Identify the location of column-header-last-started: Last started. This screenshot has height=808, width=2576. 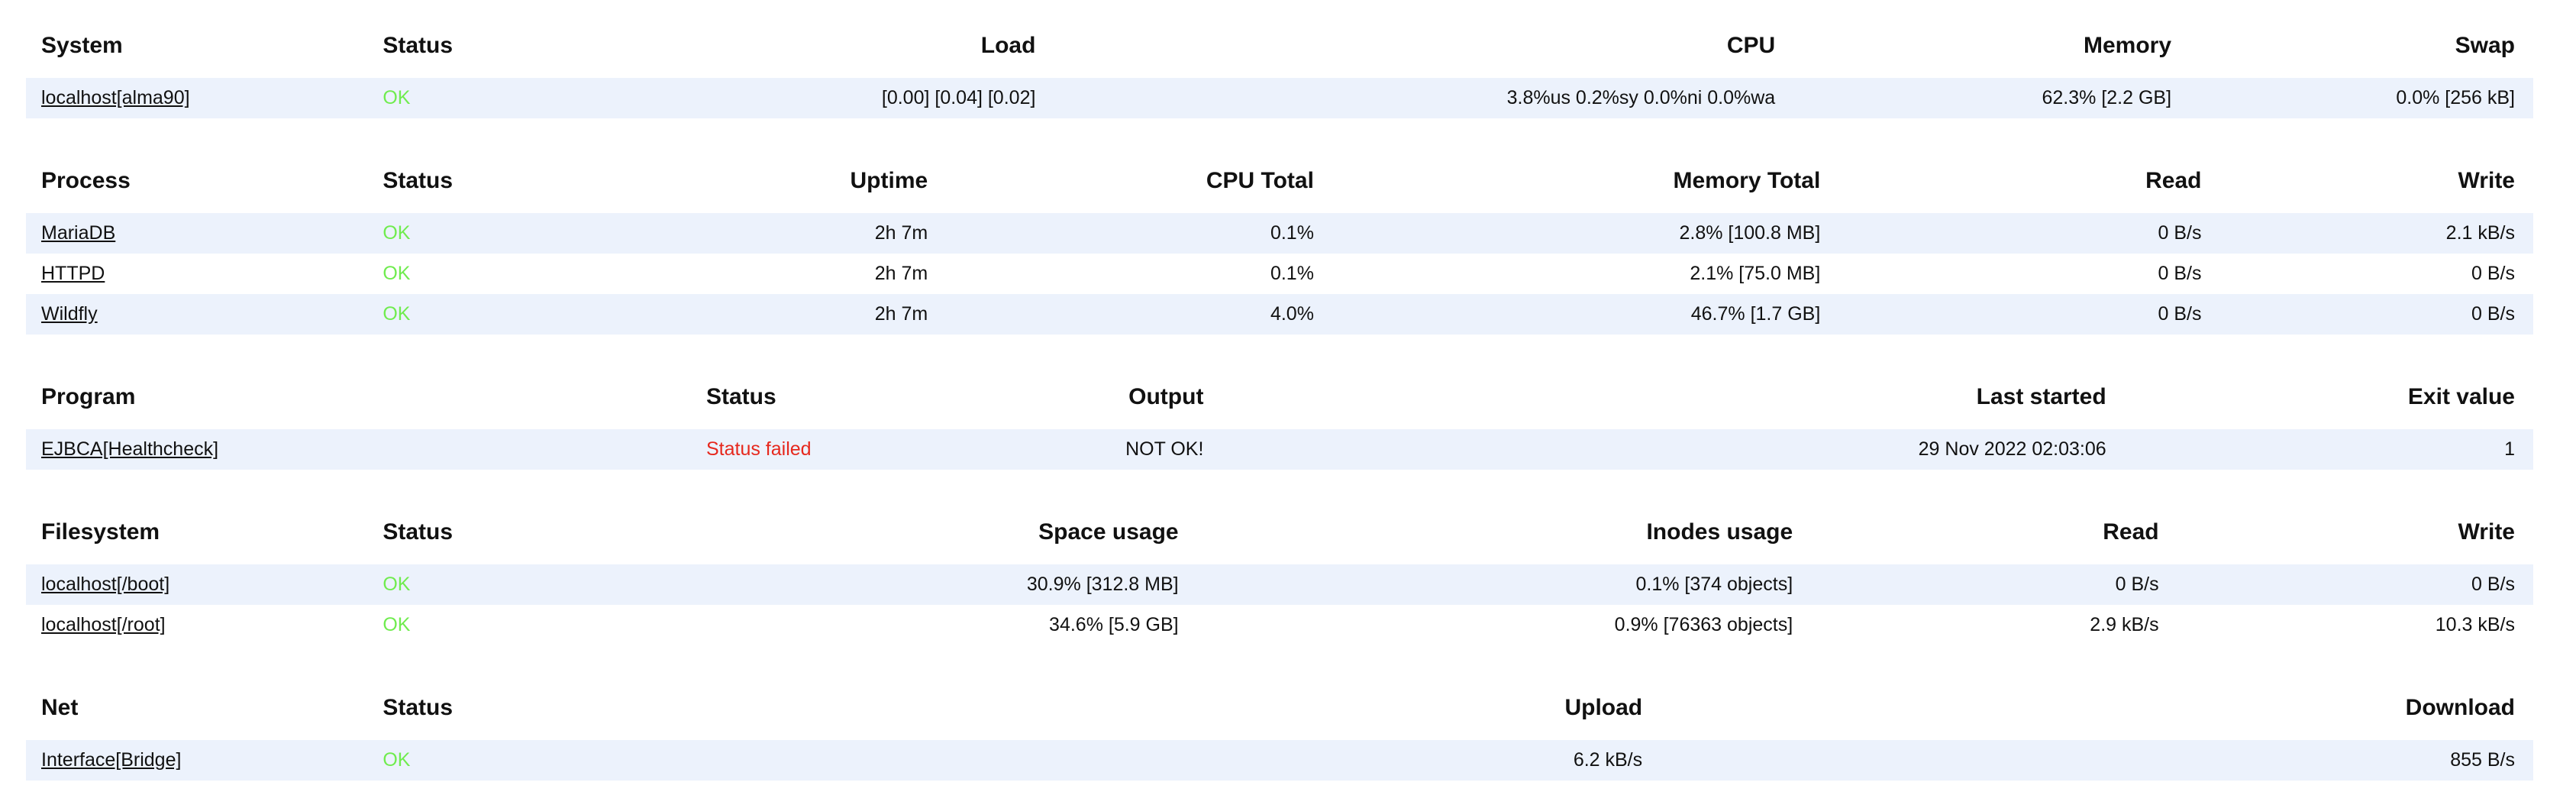
(2041, 396).